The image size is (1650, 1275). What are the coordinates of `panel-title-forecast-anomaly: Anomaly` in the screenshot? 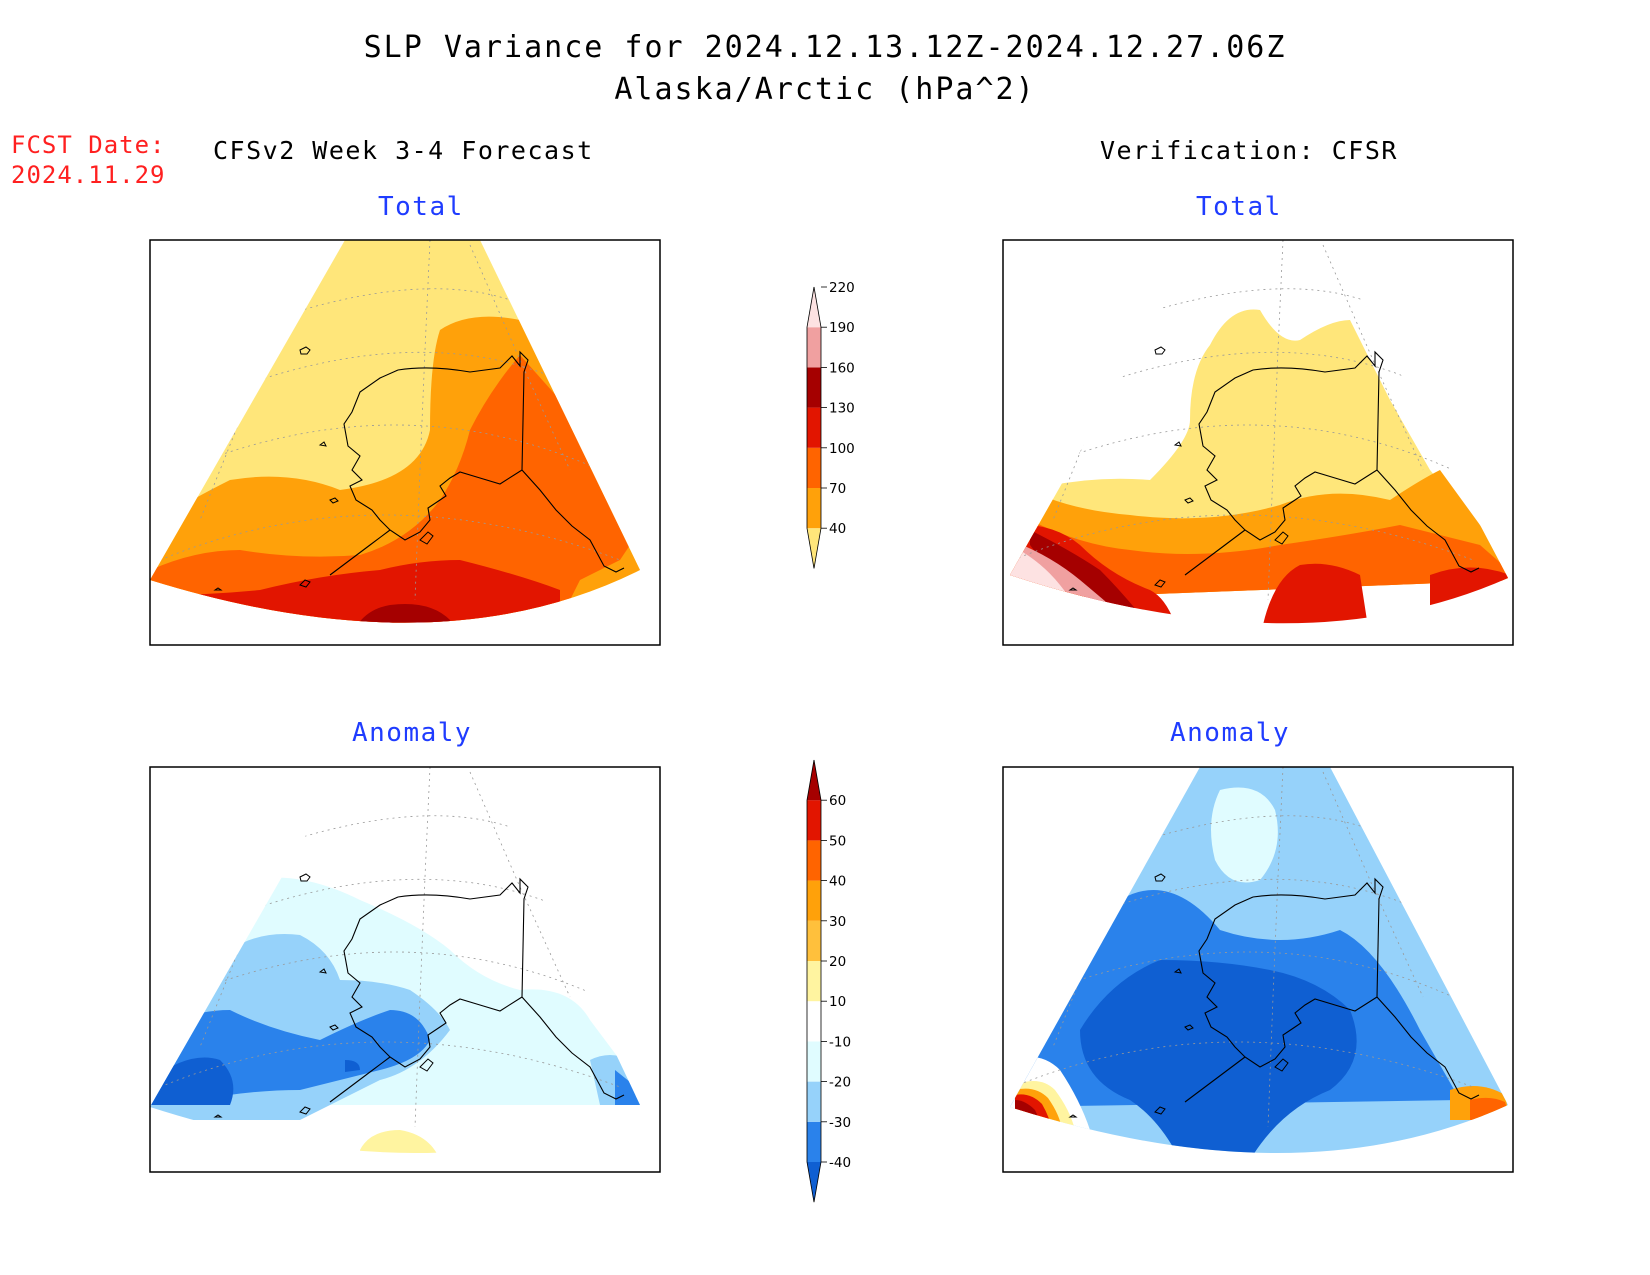 It's located at (412, 733).